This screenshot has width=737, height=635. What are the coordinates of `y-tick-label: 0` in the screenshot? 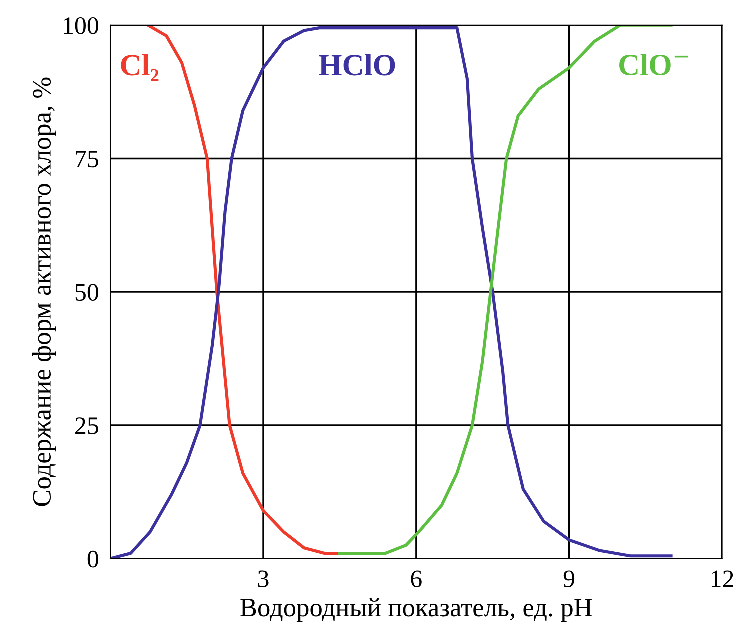 It's located at (93, 559).